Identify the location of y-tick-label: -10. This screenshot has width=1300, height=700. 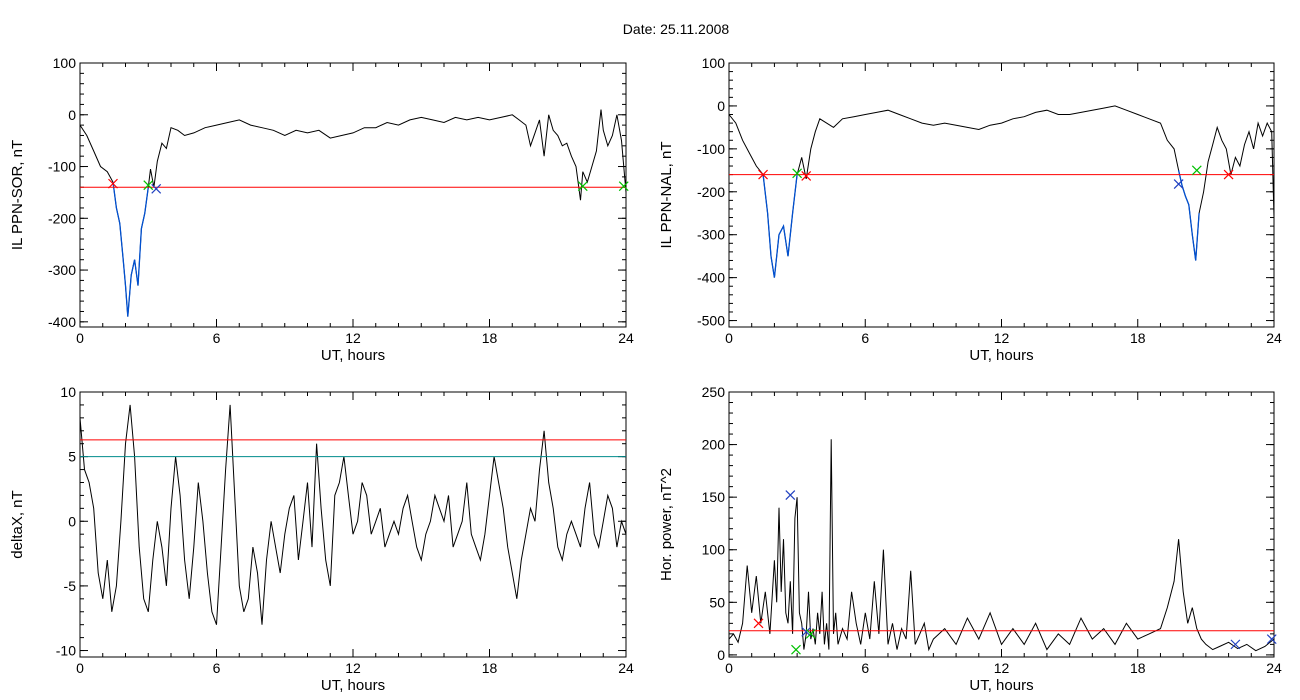
(66, 651).